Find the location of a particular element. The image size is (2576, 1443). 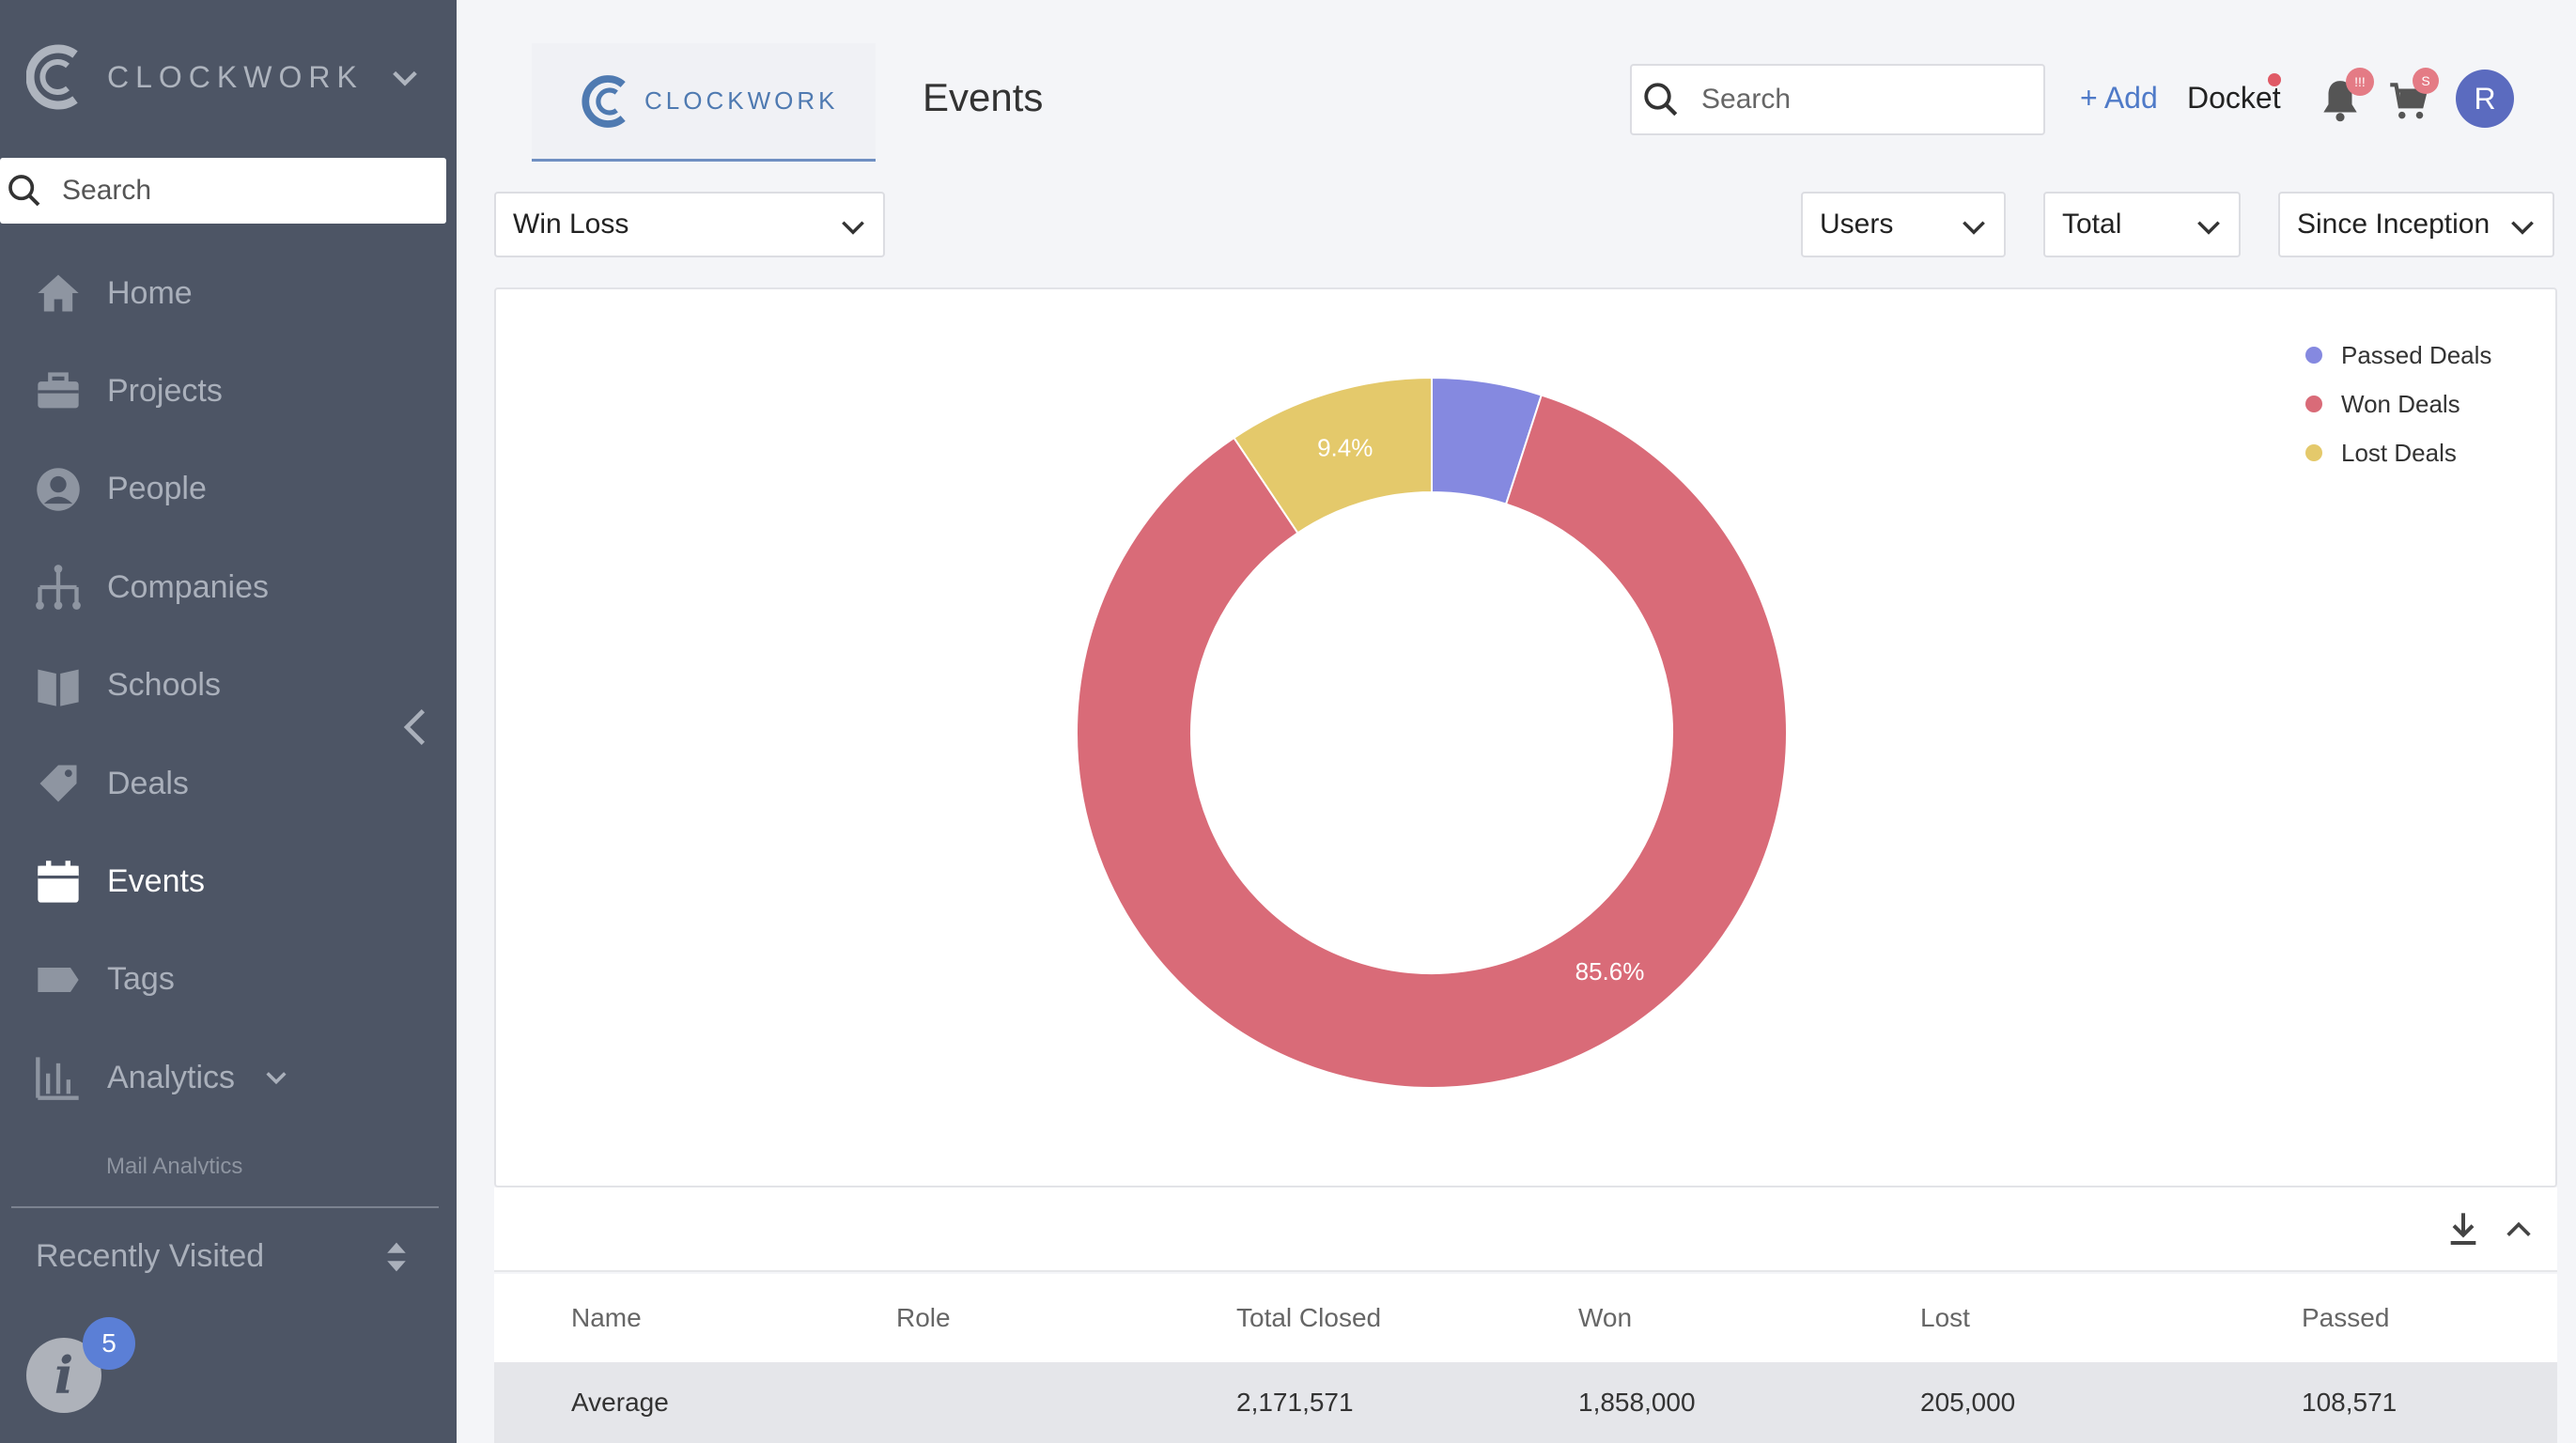

download-icon is located at coordinates (2463, 1229).